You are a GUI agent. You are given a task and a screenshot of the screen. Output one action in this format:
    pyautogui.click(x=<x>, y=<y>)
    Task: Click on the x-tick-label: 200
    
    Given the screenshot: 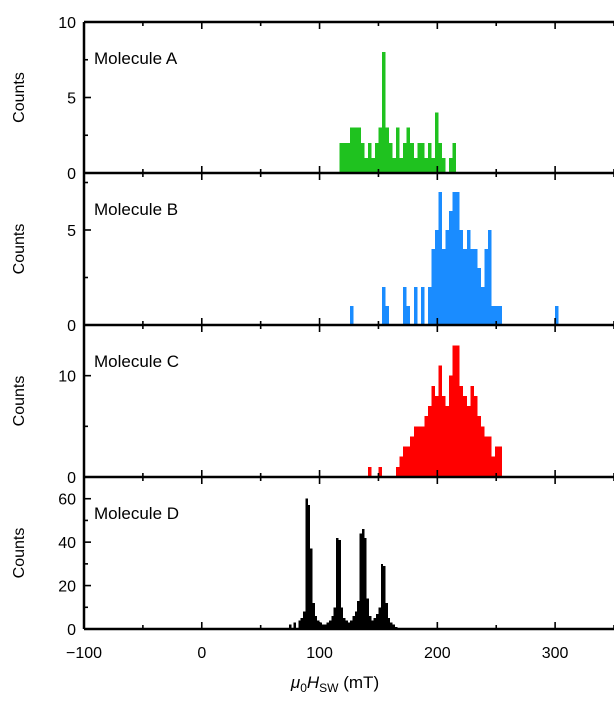 What is the action you would take?
    pyautogui.click(x=437, y=653)
    